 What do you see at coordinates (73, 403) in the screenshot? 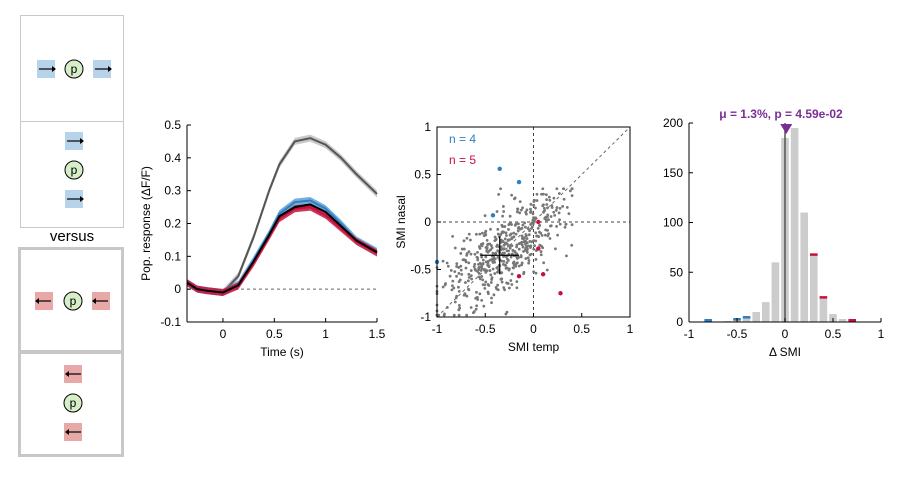
I see `pupil-label: p` at bounding box center [73, 403].